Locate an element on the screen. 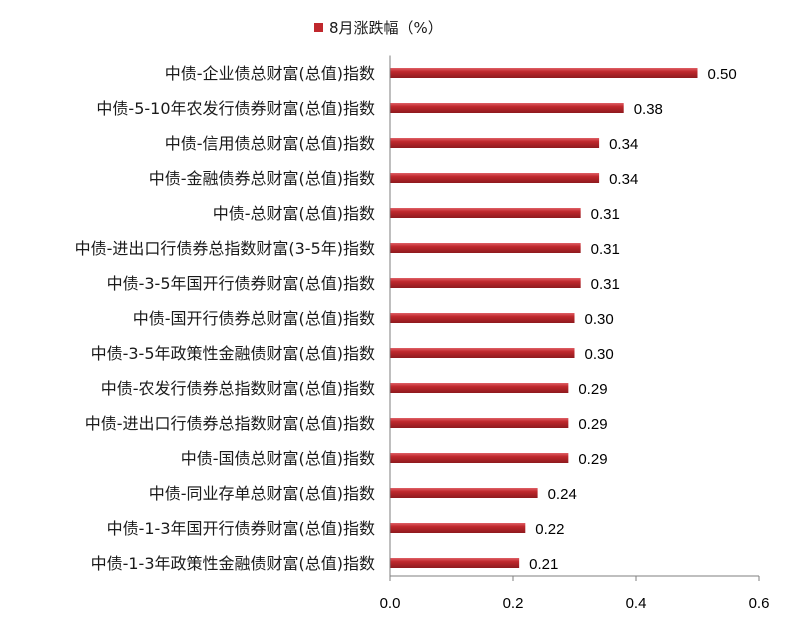 This screenshot has width=786, height=640. legend: 8月涨跌幅（%） is located at coordinates (378, 28).